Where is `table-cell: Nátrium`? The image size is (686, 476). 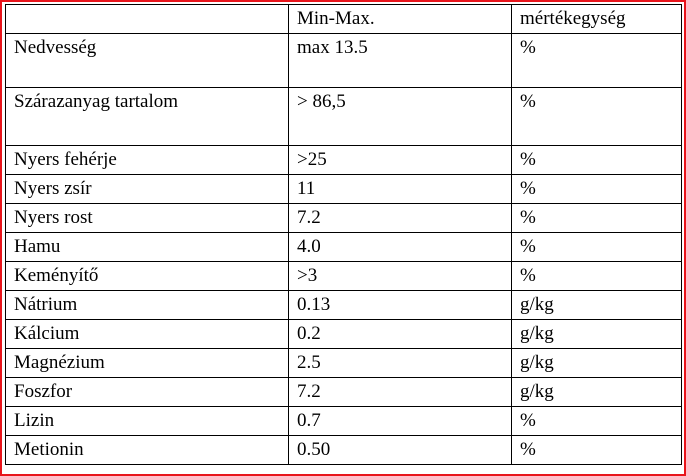
table-cell: Nátrium is located at coordinates (147, 305).